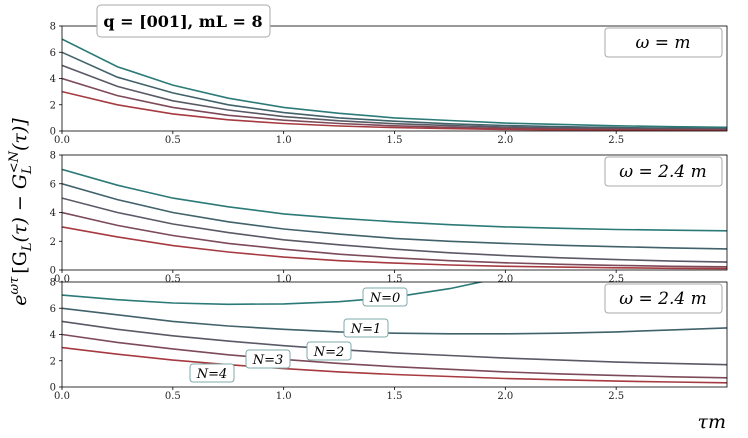 The image size is (748, 438). I want to click on series-label: N=0, so click(385, 298).